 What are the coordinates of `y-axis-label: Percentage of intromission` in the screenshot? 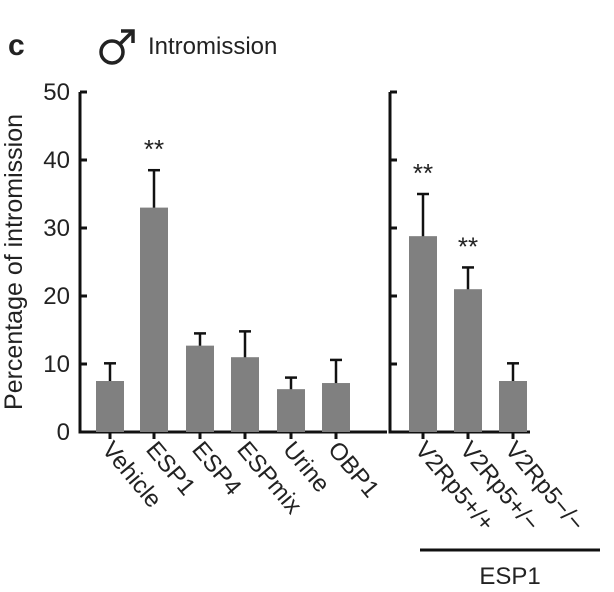 It's located at (14, 262).